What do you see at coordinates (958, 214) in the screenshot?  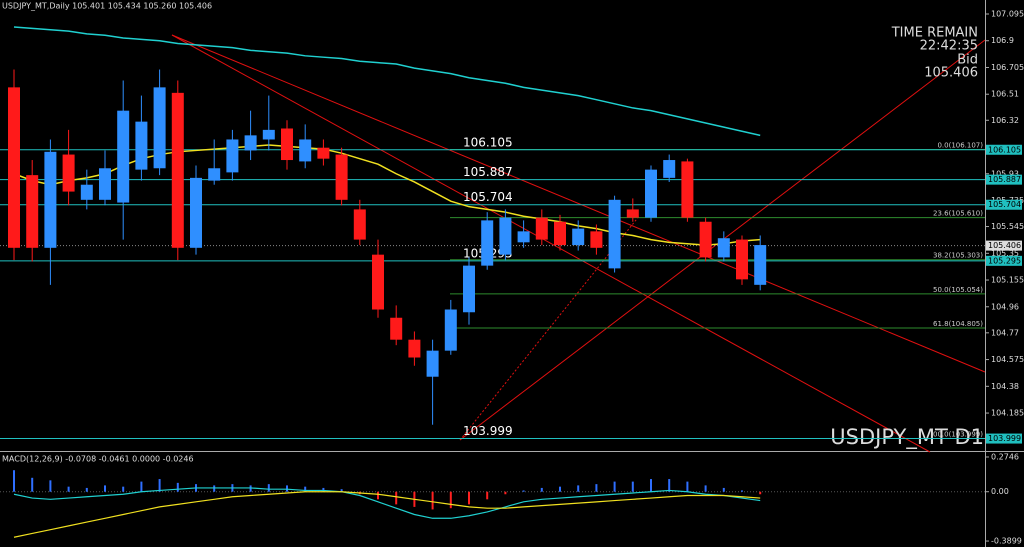 I see `fib-label: 23.6(105.610)` at bounding box center [958, 214].